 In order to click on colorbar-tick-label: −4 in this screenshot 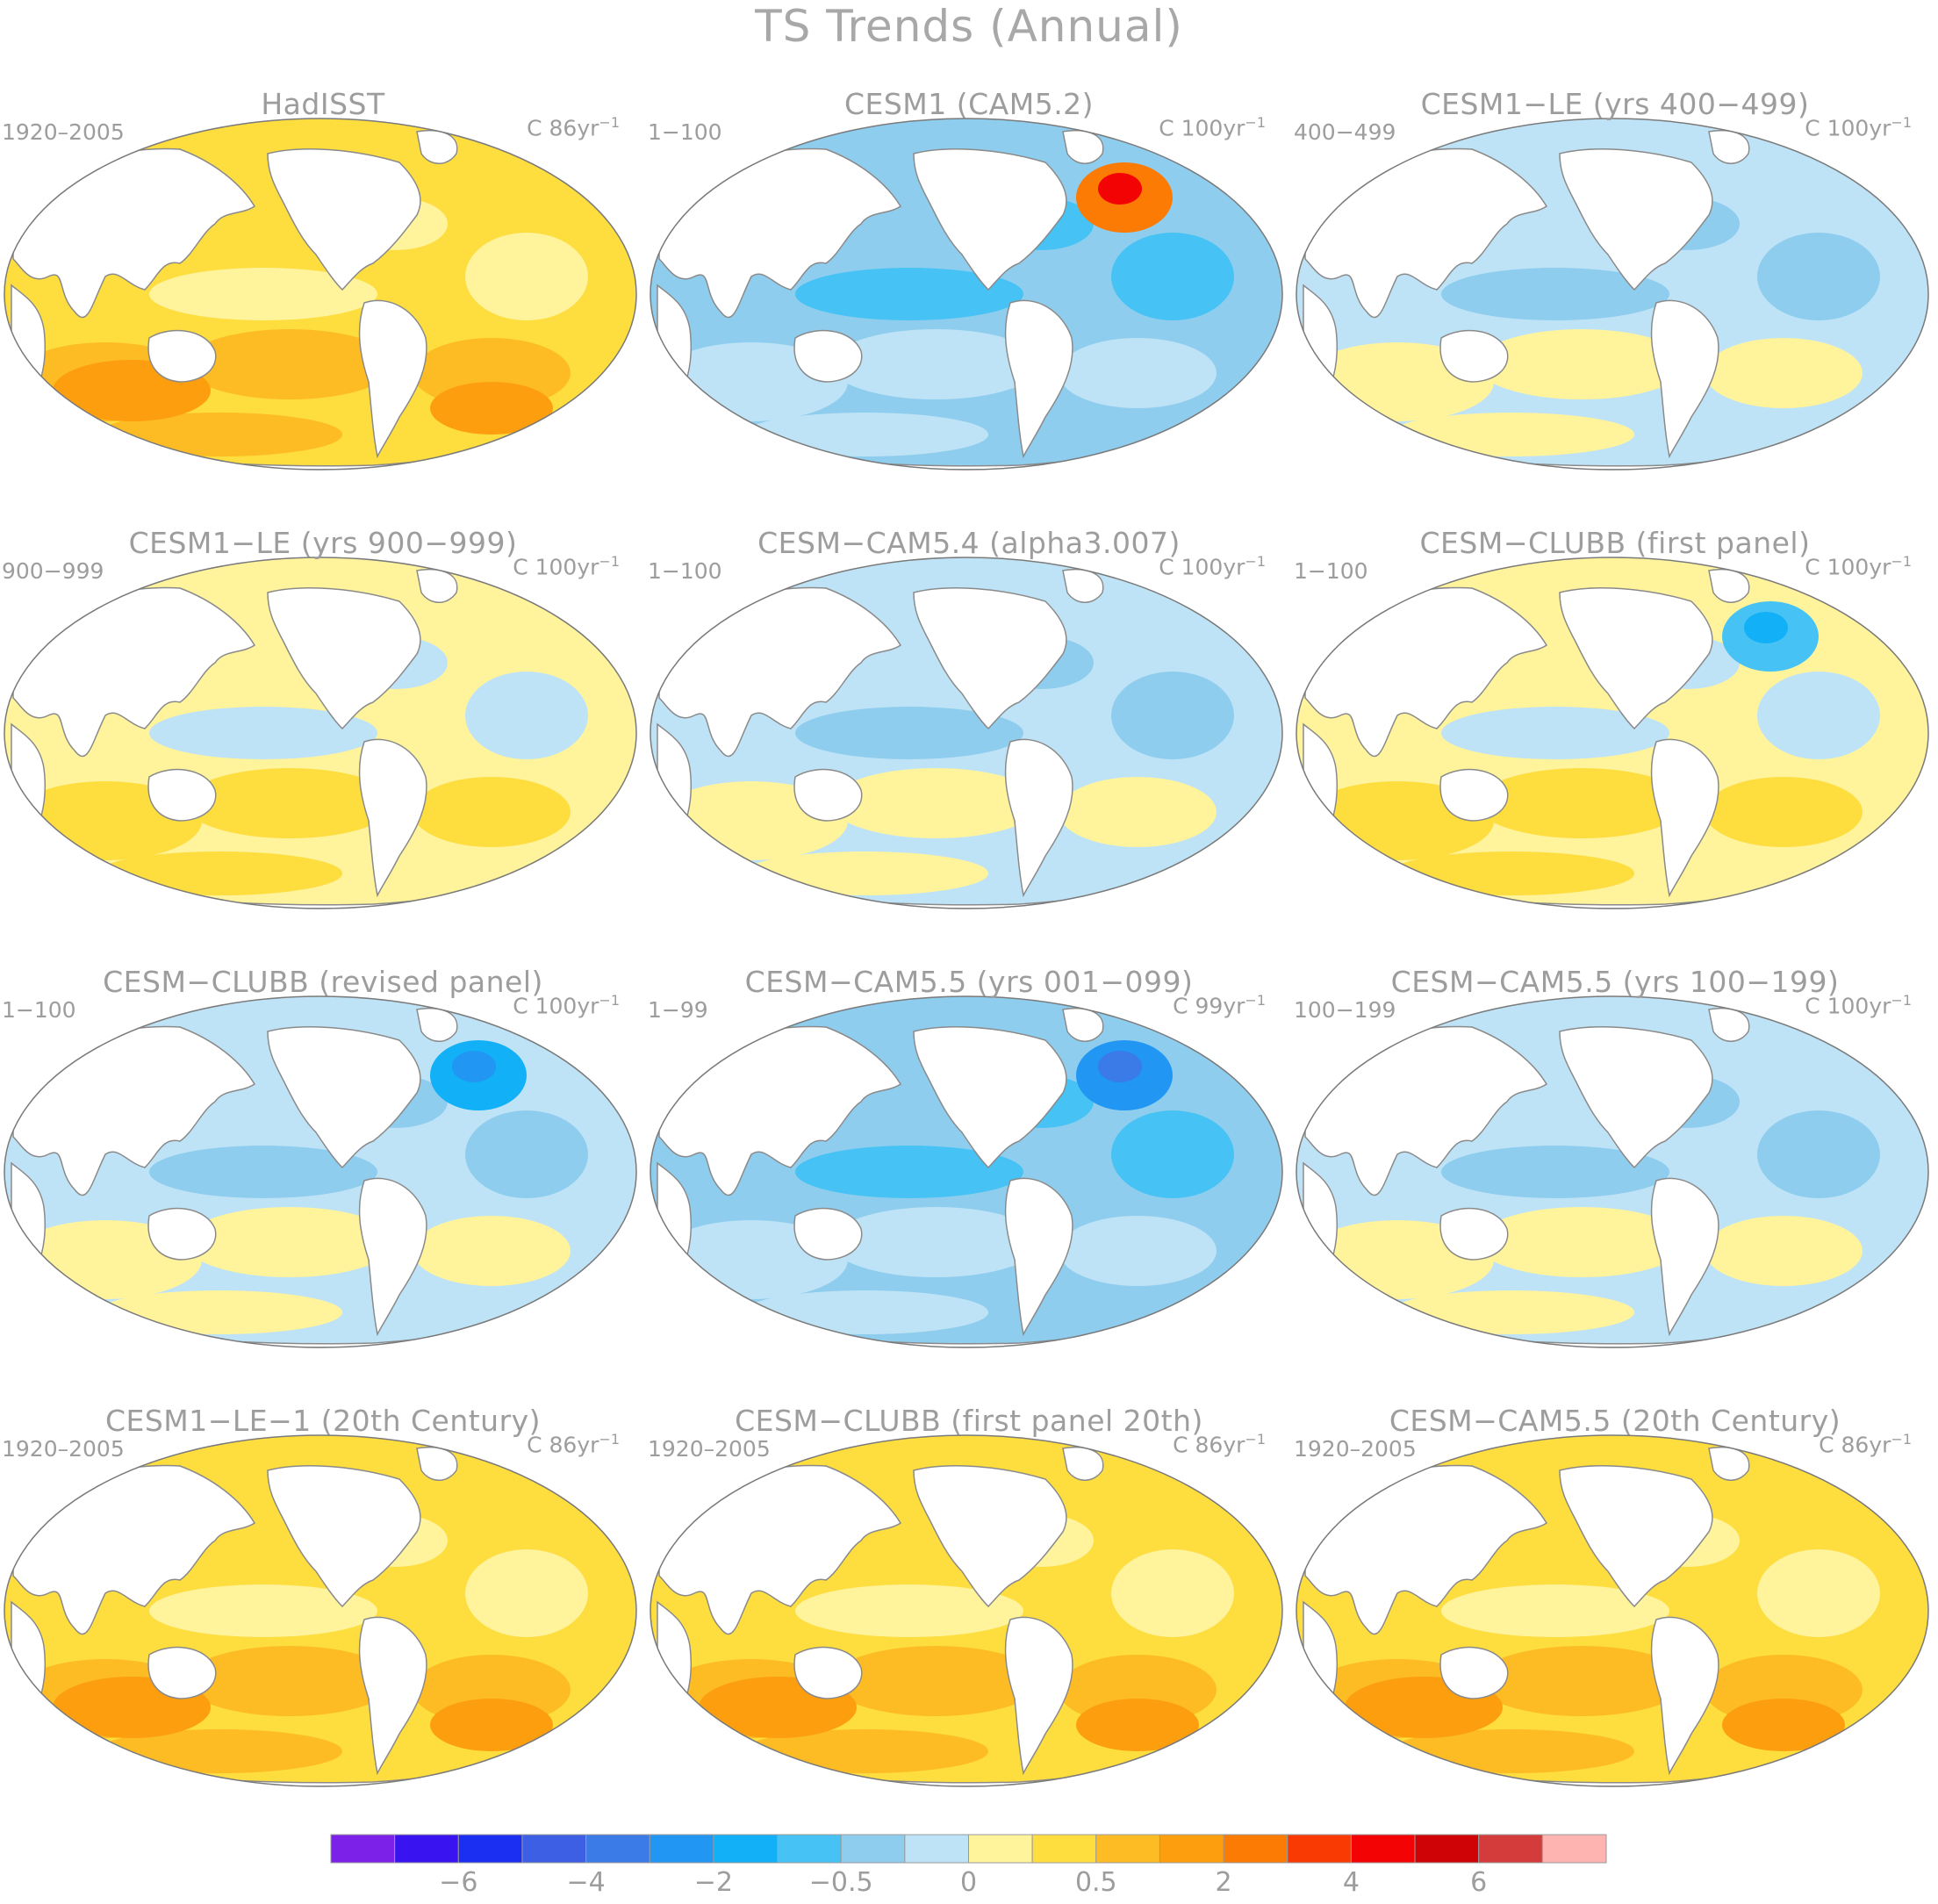, I will do `click(586, 1882)`.